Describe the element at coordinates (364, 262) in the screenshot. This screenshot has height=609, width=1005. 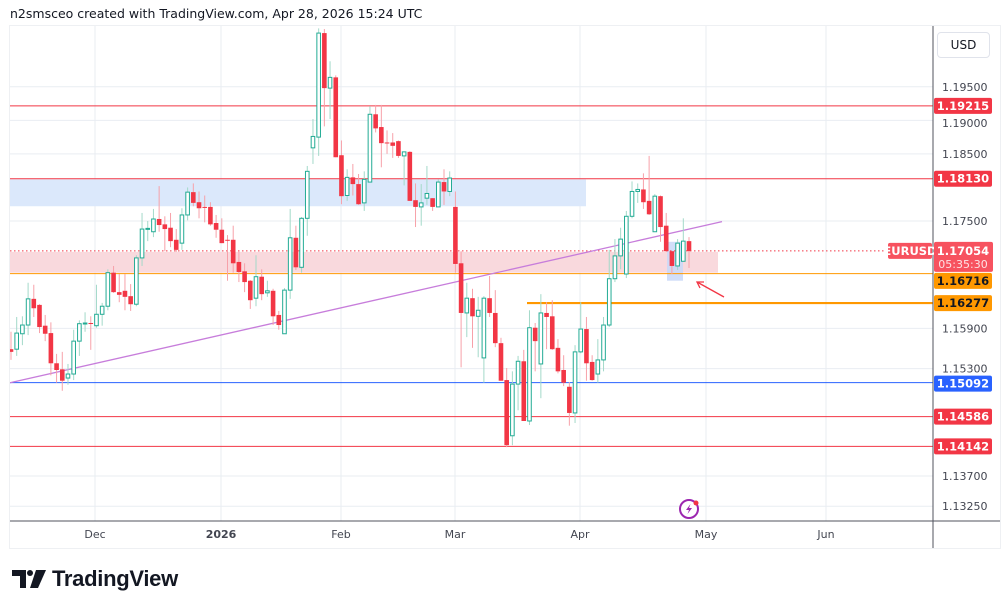
I see `current-zone` at that location.